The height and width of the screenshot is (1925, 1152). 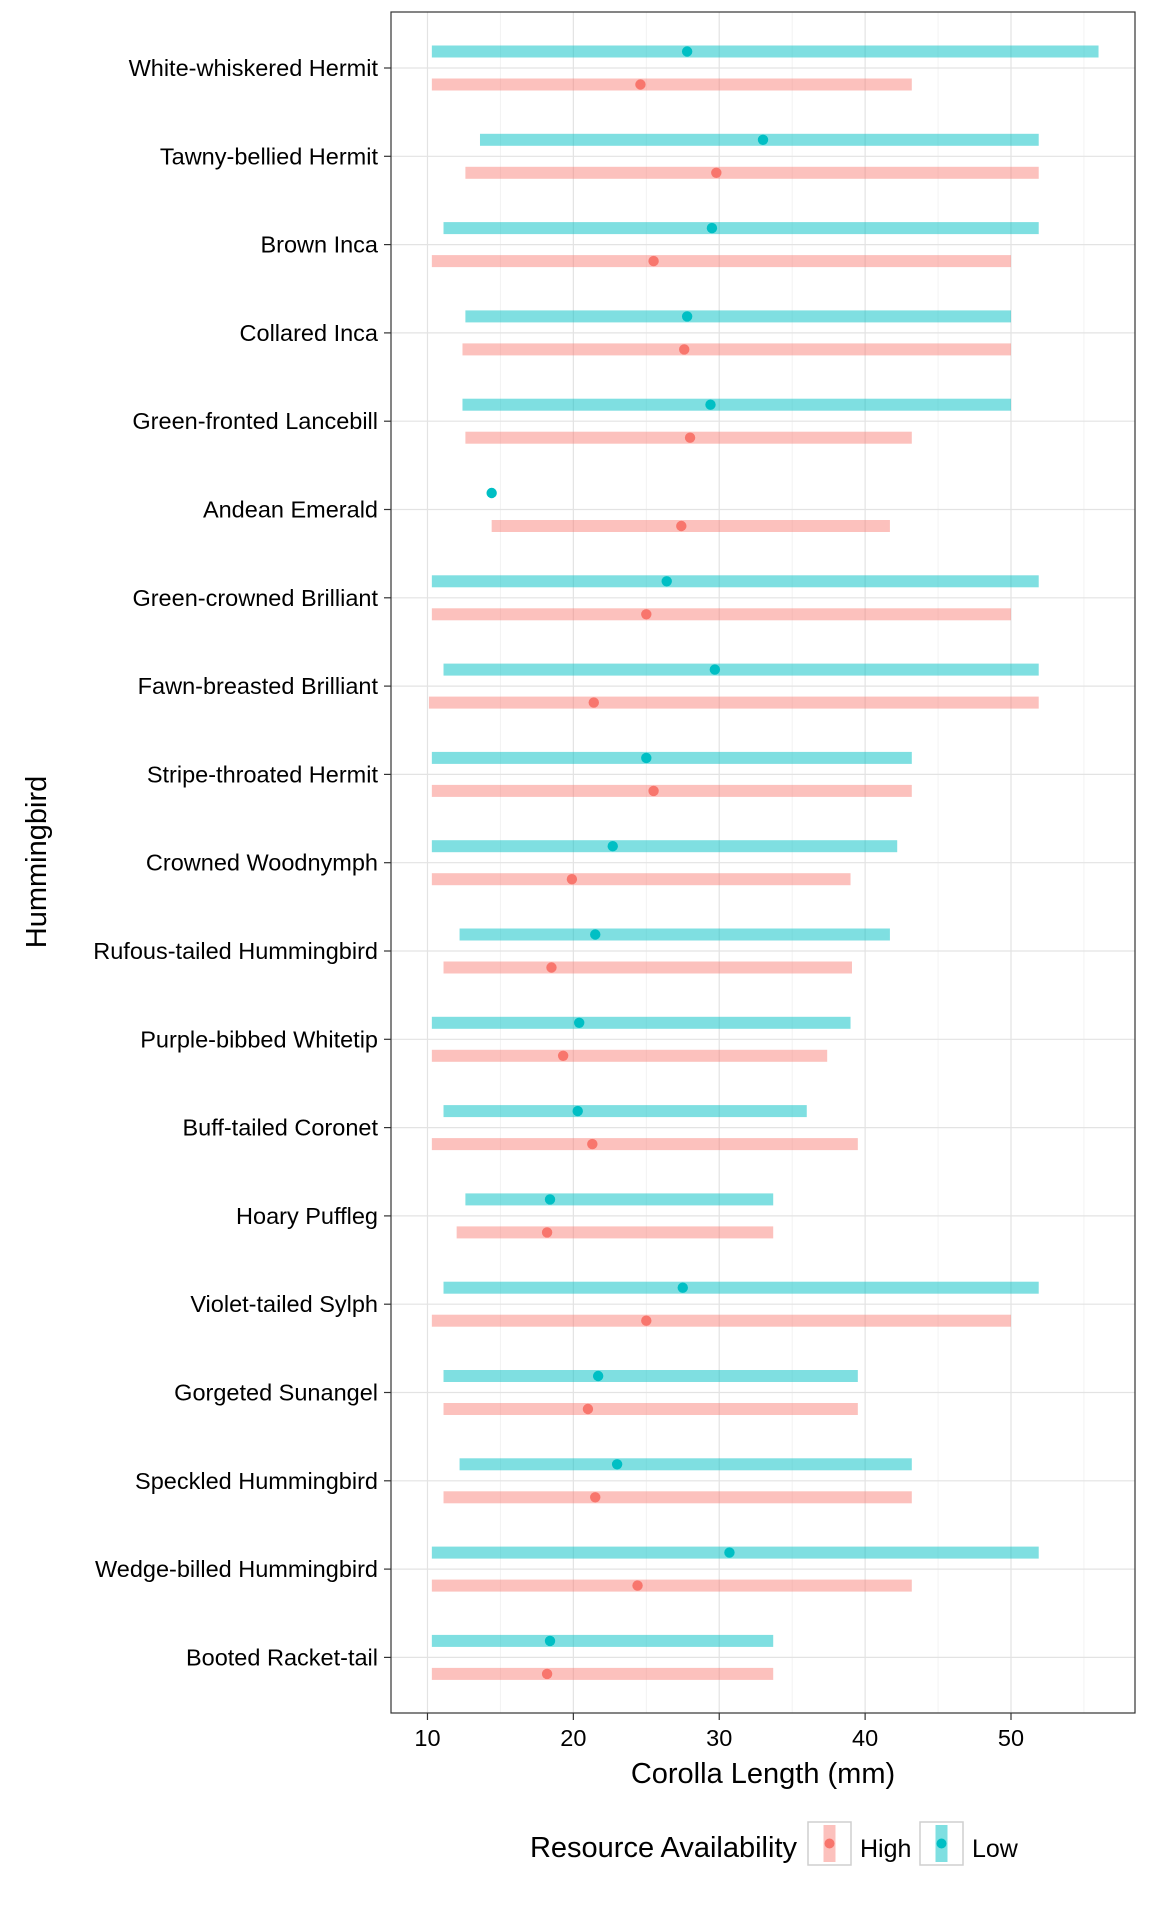 I want to click on y-tick-label: Hoary Puffleg, so click(x=307, y=1216).